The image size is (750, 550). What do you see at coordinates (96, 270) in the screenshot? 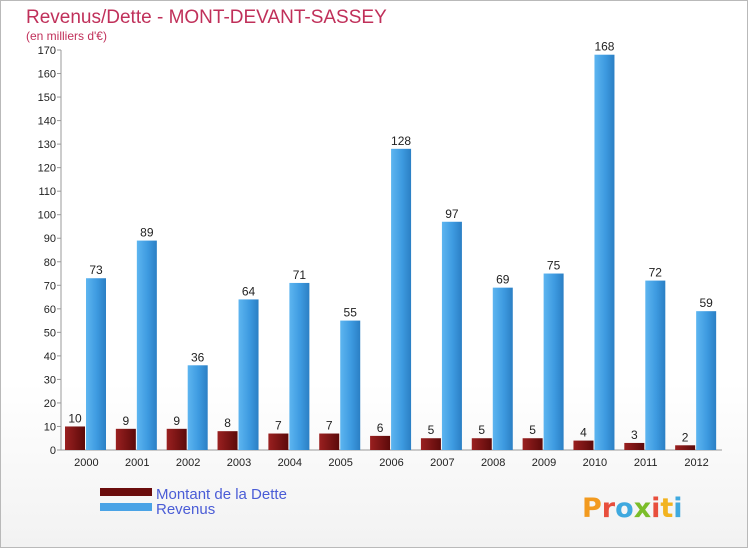
I see `data-label: 73` at bounding box center [96, 270].